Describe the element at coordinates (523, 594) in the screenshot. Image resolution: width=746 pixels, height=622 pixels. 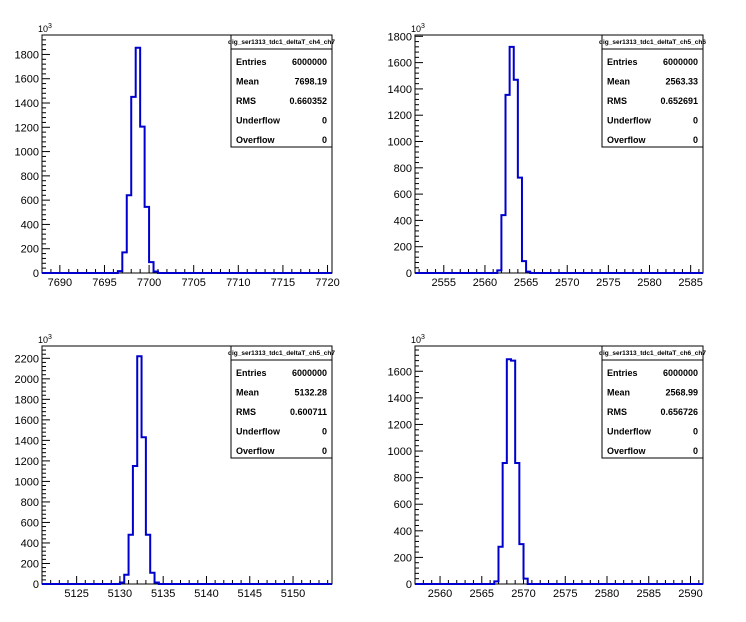
I see `x-tick-label: 2570` at that location.